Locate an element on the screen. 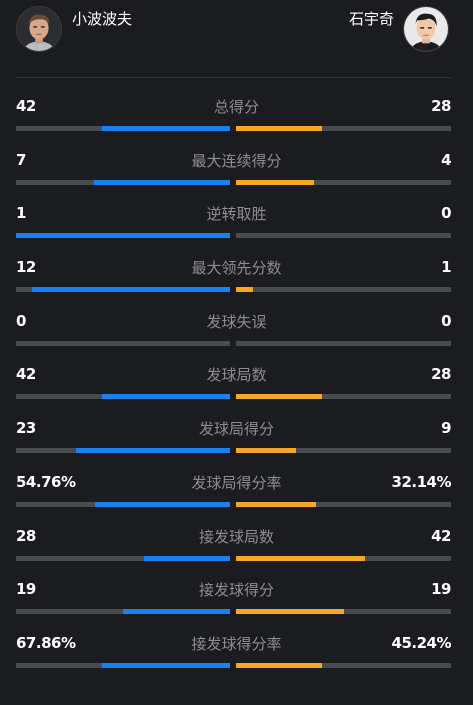 This screenshot has width=473, height=705. player-right-photo is located at coordinates (426, 29).